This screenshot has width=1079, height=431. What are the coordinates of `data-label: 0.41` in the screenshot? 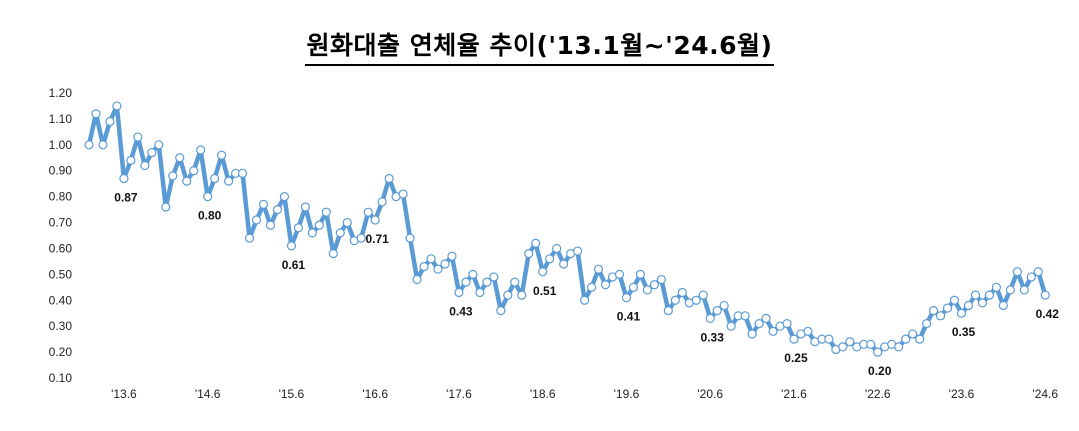 It's located at (629, 317).